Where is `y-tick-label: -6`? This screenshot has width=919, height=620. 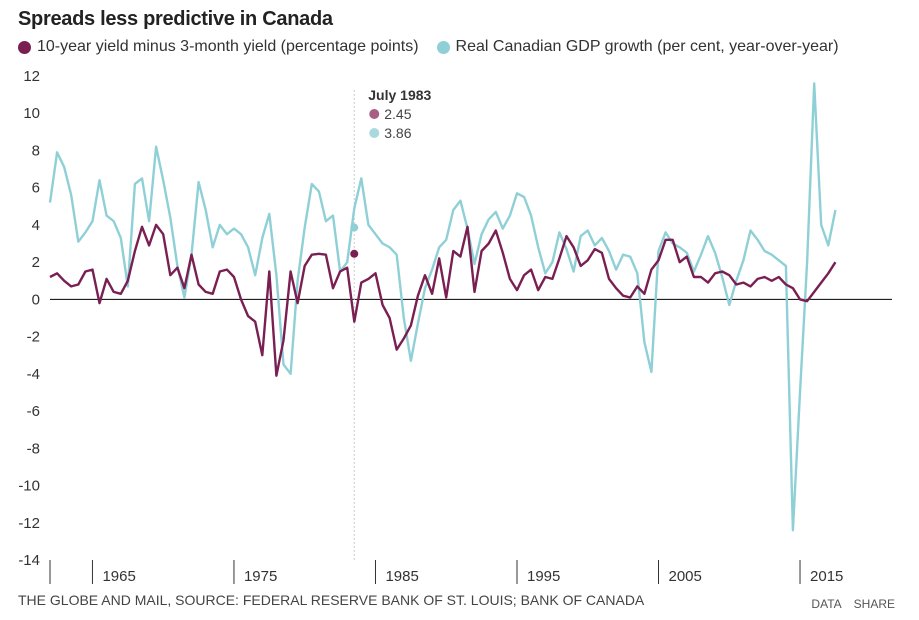
y-tick-label: -6 is located at coordinates (33, 411).